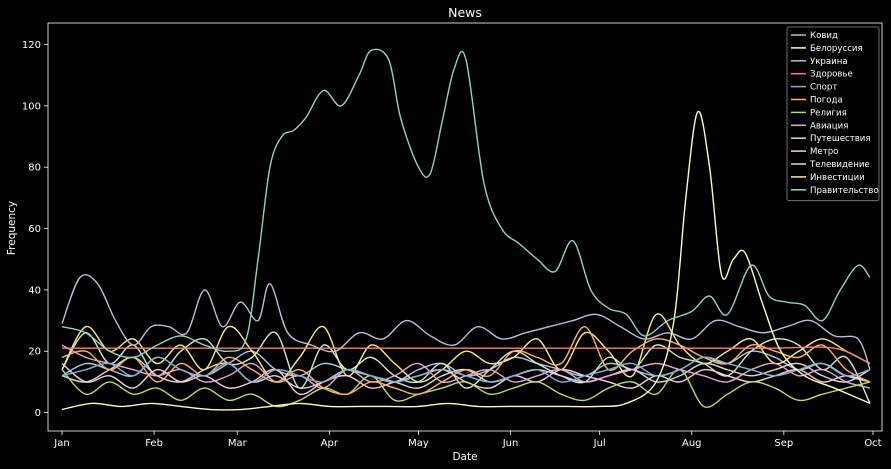 This screenshot has height=469, width=891. I want to click on y-tick-label: 60, so click(34, 229).